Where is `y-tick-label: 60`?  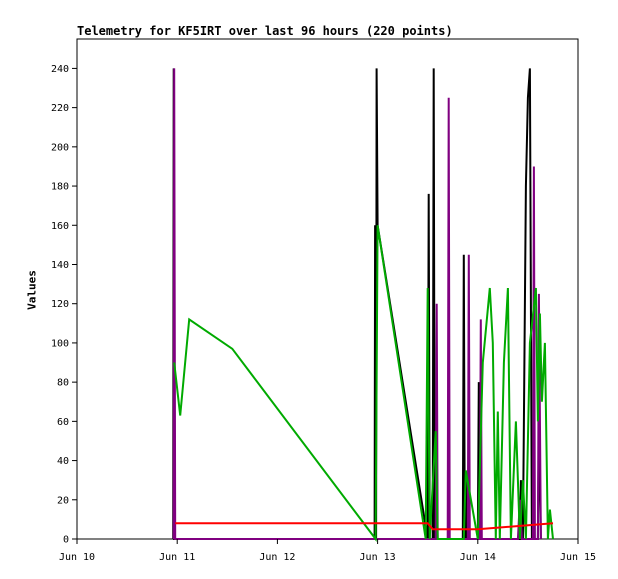
y-tick-label: 60 is located at coordinates (63, 422).